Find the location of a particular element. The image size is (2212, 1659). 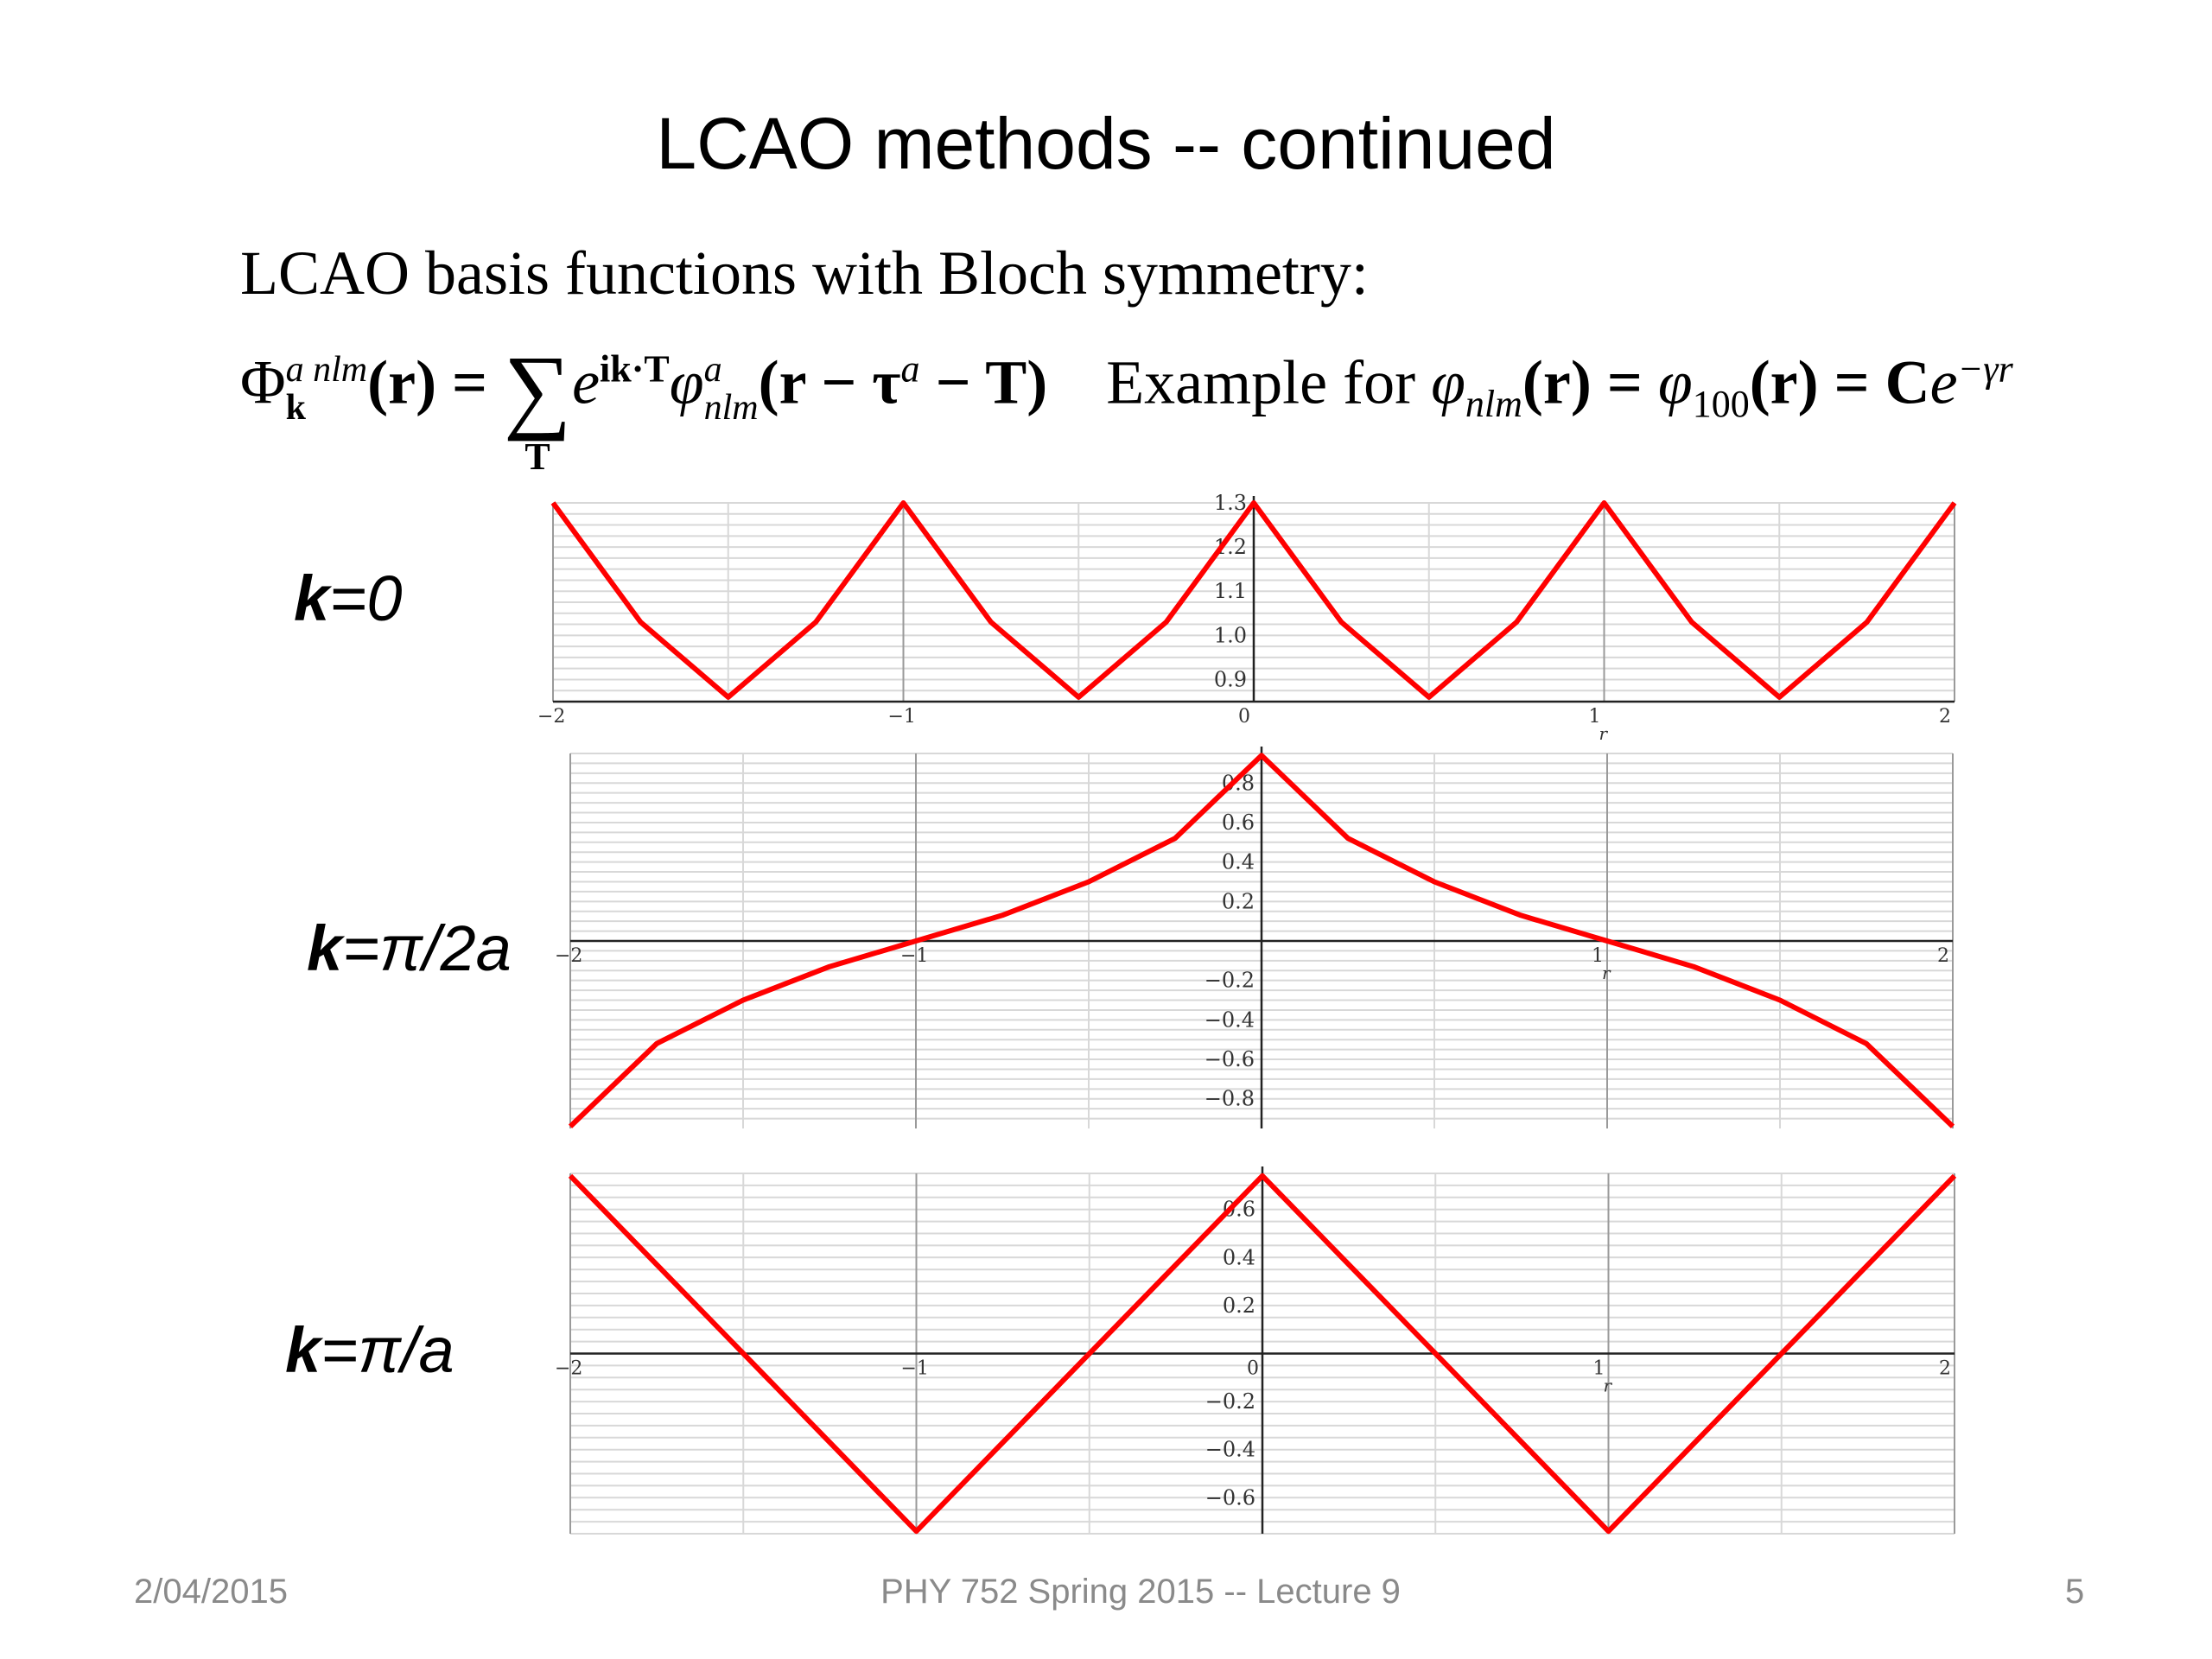

eq-lhs-sub: k is located at coordinates (295, 408).